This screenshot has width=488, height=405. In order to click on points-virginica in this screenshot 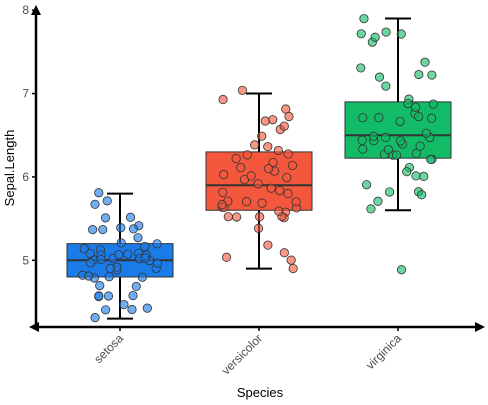, I will do `click(397, 144)`.